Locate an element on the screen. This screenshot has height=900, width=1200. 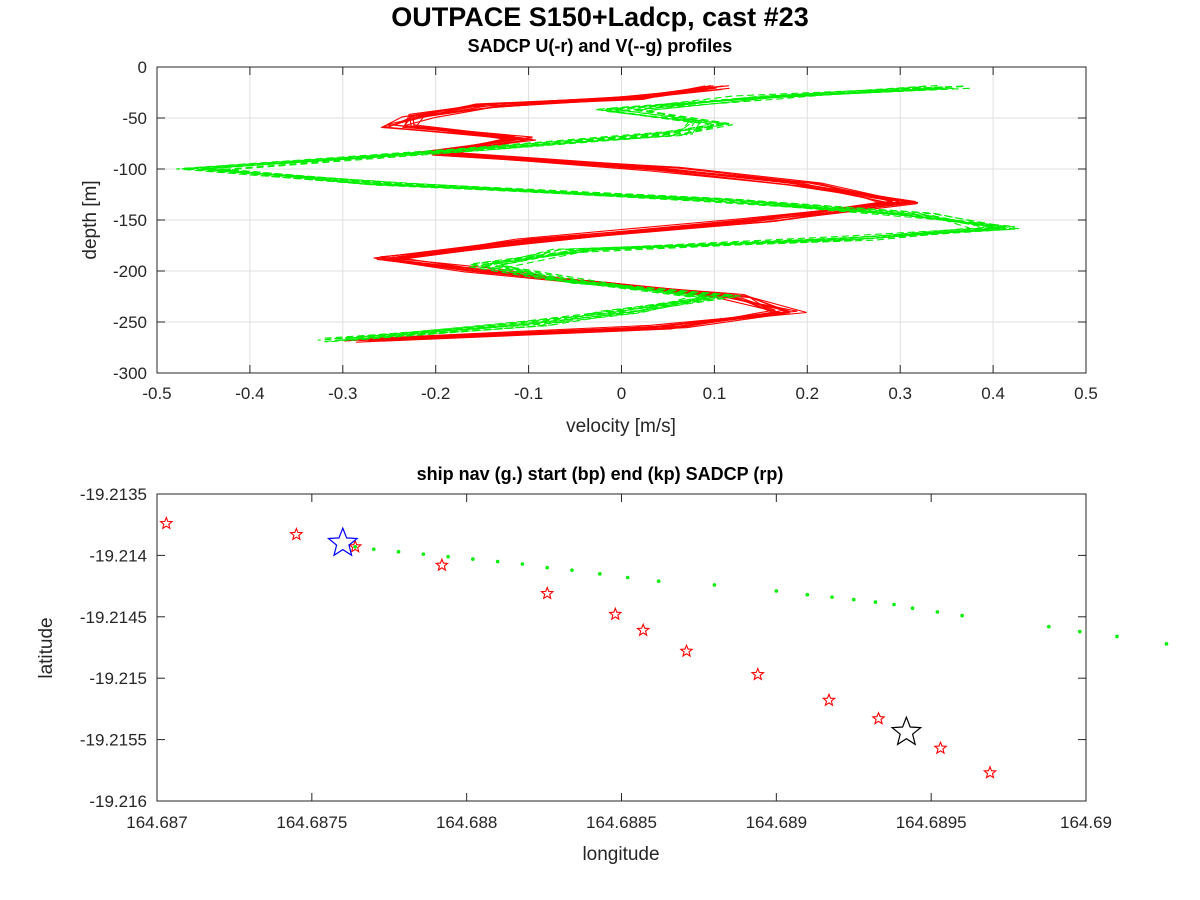
profiles-x-axis-label: velocity [m/s] is located at coordinates (621, 426).